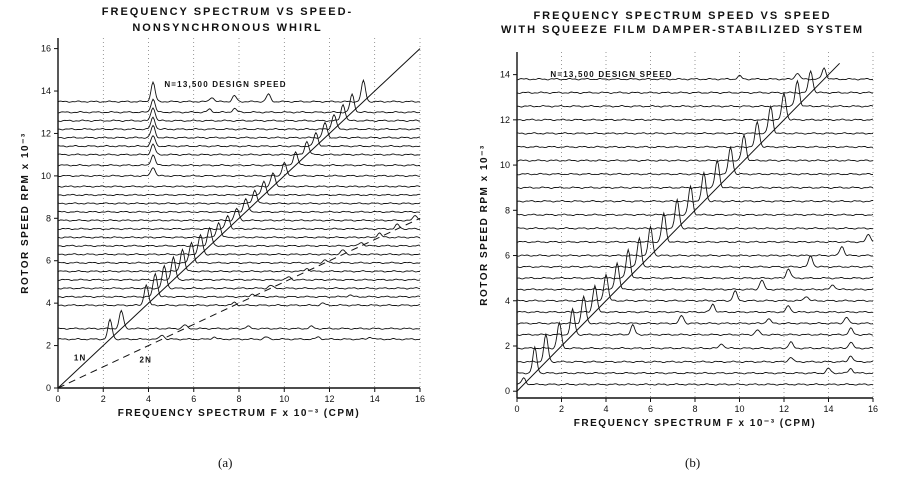 The width and height of the screenshot is (910, 480). Describe the element at coordinates (693, 462) in the screenshot. I see `caption-b: (b)` at that location.